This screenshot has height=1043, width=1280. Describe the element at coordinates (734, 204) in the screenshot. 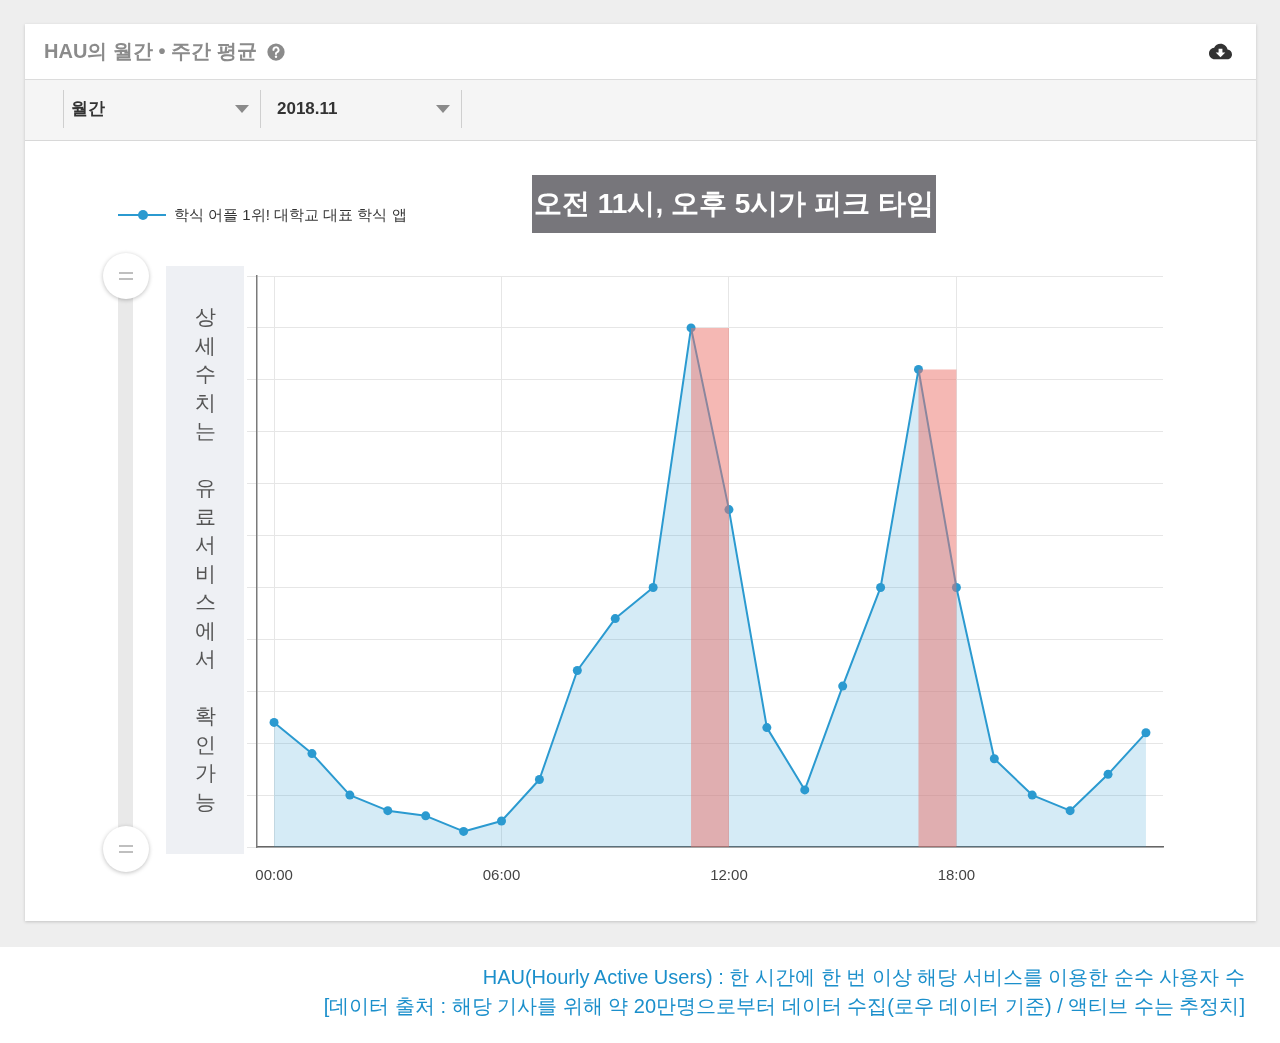

I see `chart-subtitle: 오전 11시, 오후 5시가 피크 타임` at that location.